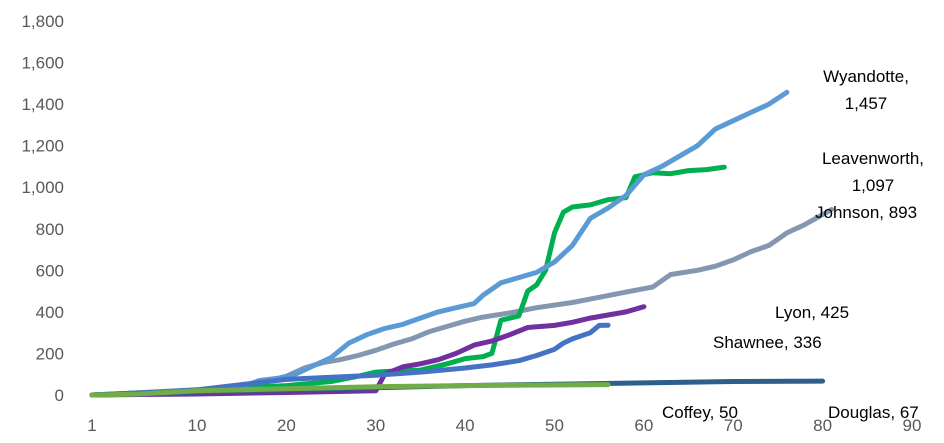 The height and width of the screenshot is (443, 944). What do you see at coordinates (42, 187) in the screenshot?
I see `y-tick-label: 1,000` at bounding box center [42, 187].